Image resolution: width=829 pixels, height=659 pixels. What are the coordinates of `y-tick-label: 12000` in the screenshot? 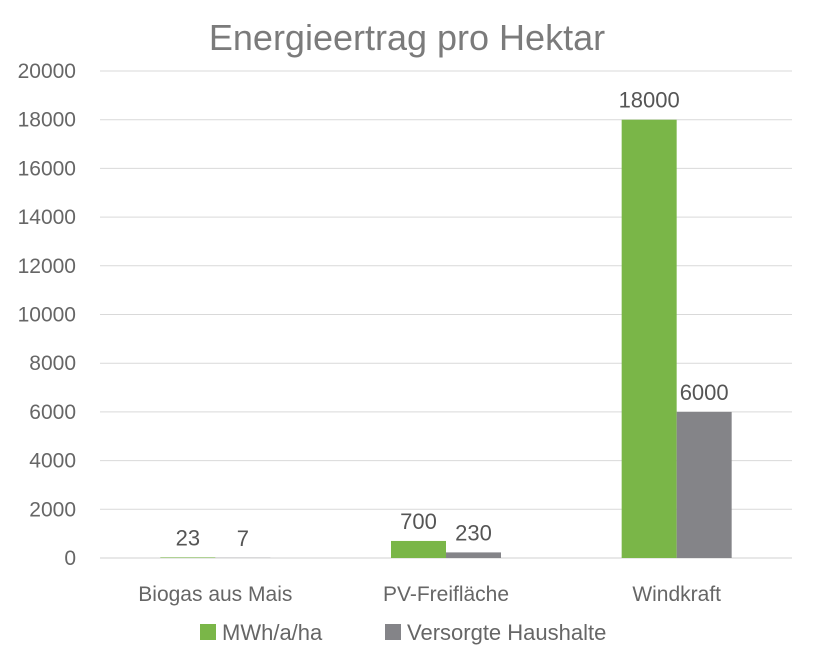 It's located at (47, 266).